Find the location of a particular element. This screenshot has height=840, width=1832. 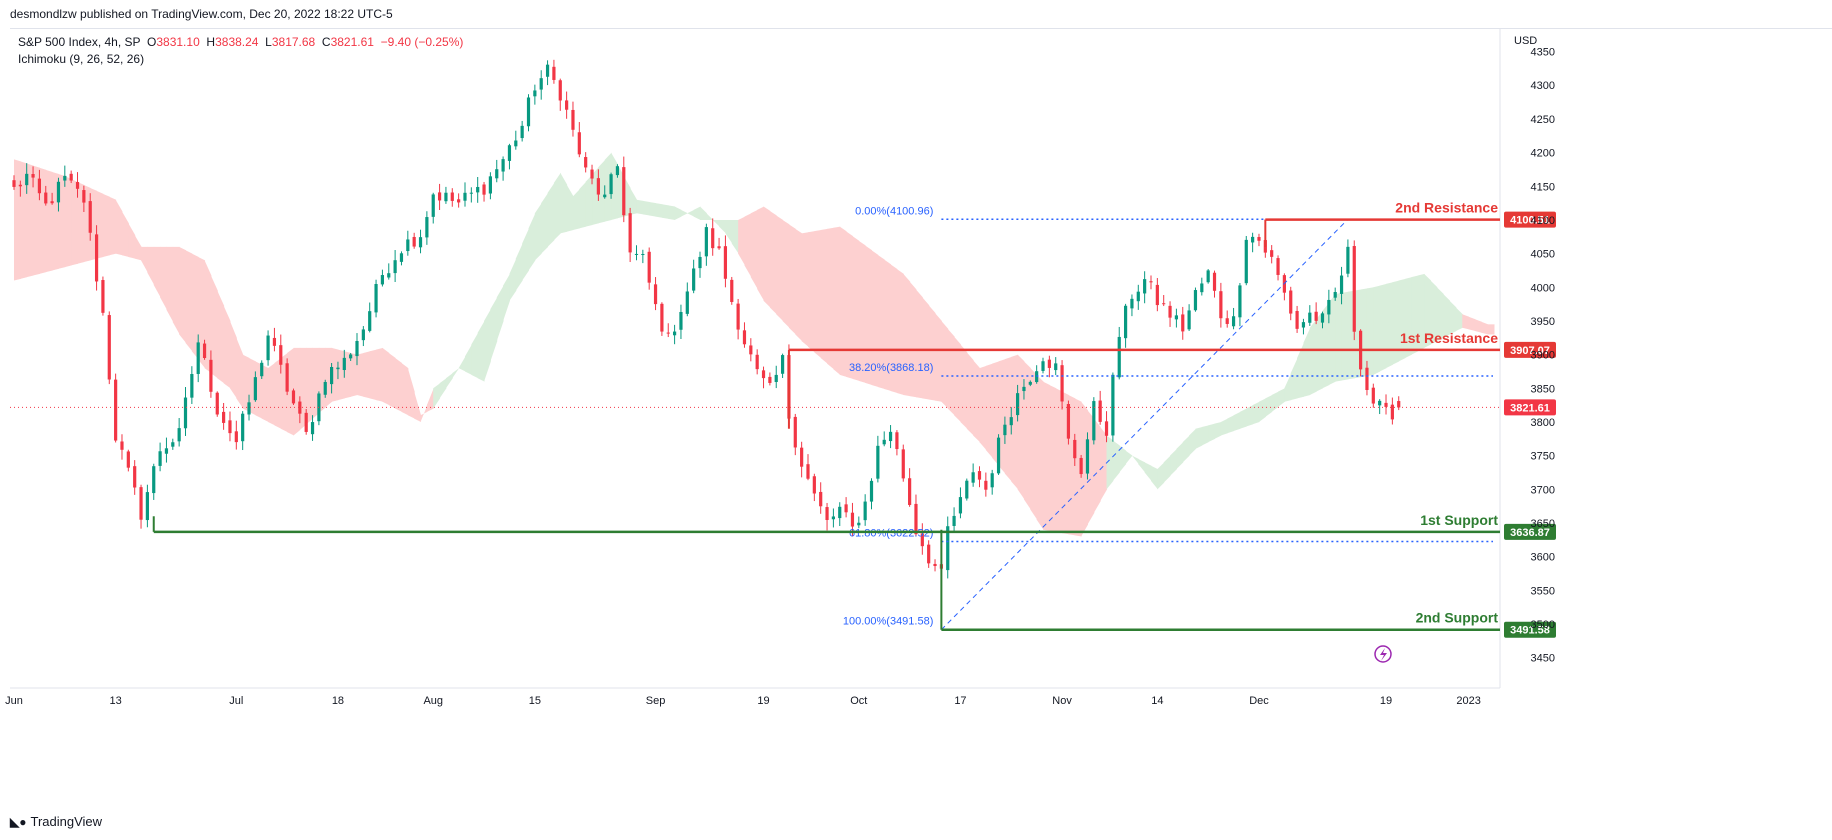

fib-level-label: 100.00%(3491.58) is located at coordinates (888, 622).